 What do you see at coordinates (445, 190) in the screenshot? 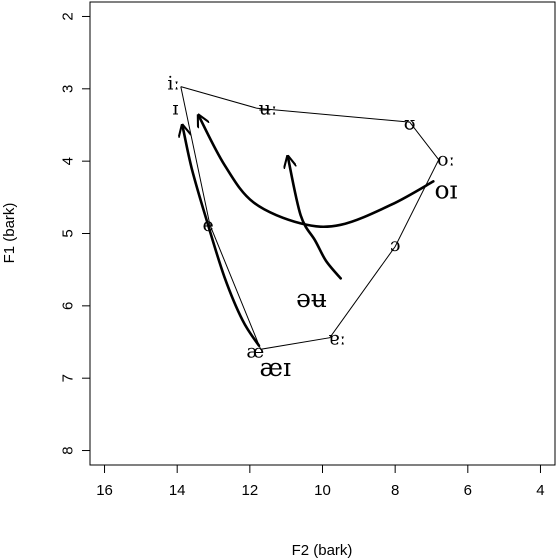
I see `diphthong-label: oɪ` at bounding box center [445, 190].